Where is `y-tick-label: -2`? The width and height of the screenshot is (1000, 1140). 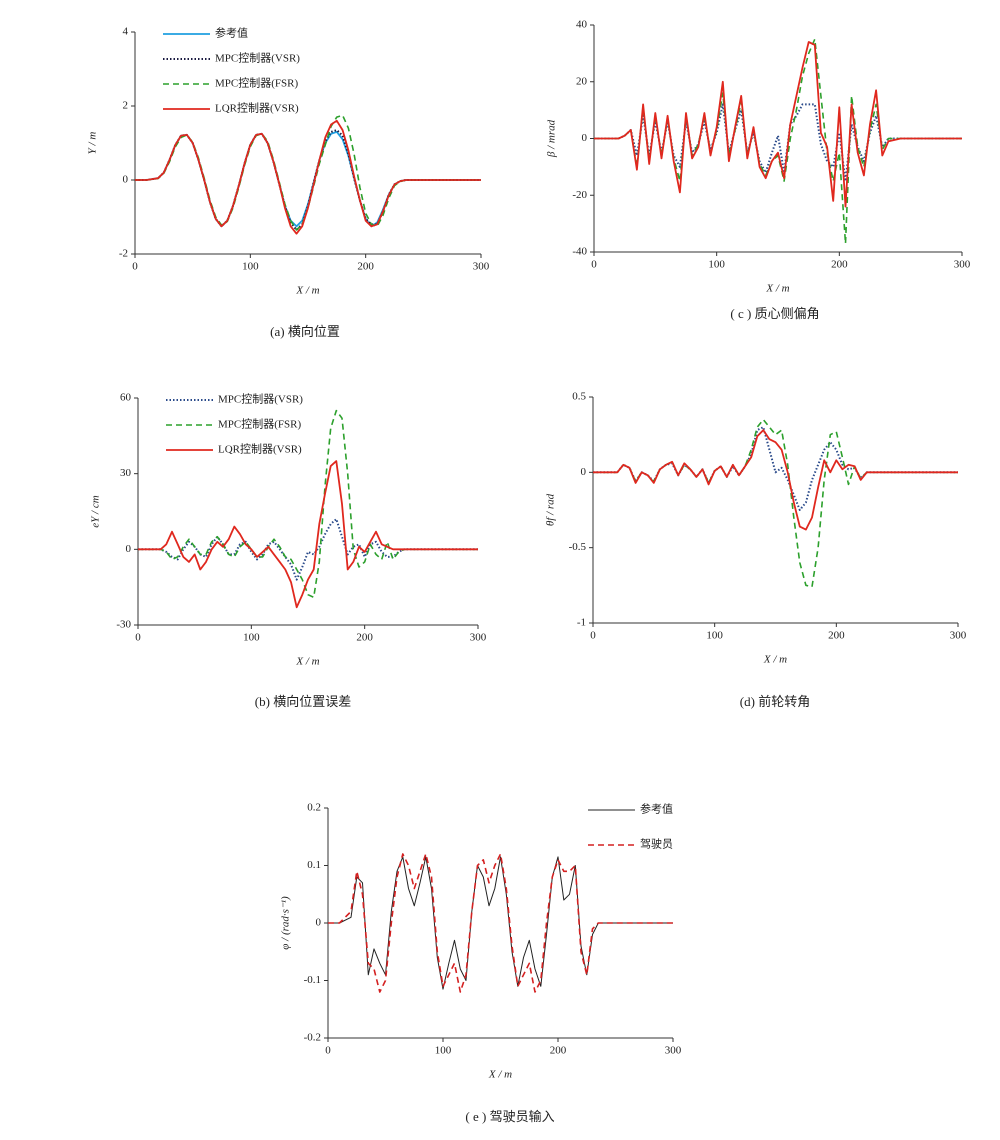 y-tick-label: -2 is located at coordinates (123, 254).